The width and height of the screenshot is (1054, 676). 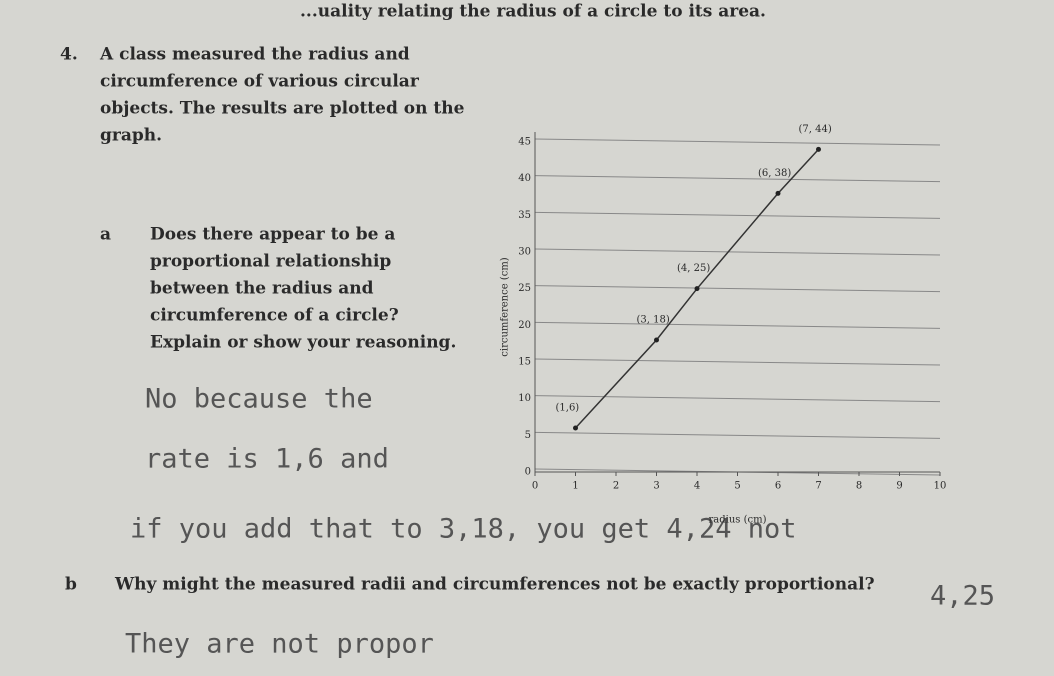 What do you see at coordinates (279, 644) in the screenshot?
I see `handwritten-answer: They are not propor` at bounding box center [279, 644].